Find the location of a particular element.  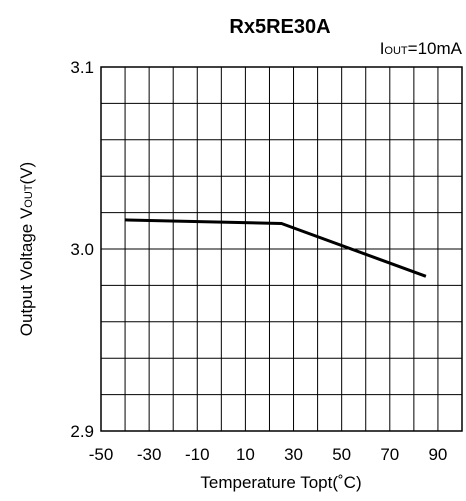

chart-title: Rx5RE30A is located at coordinates (279, 27).